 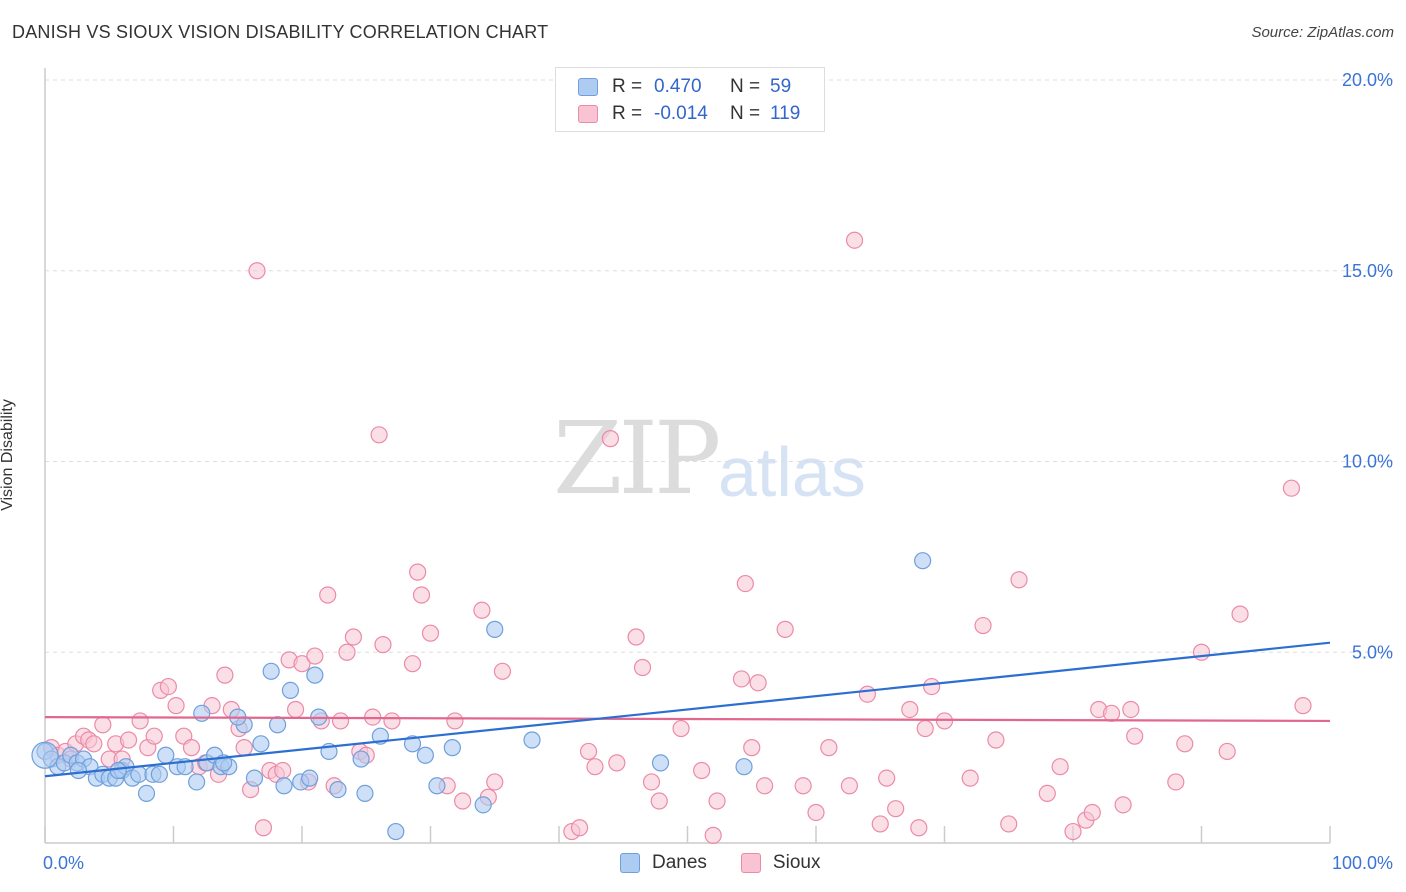 I want to click on x-tick-label: 0.0%, so click(x=63, y=863).